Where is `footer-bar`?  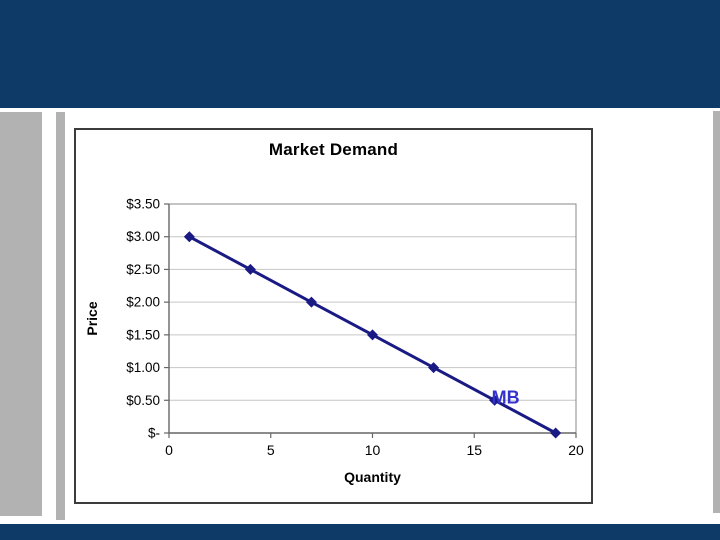
footer-bar is located at coordinates (360, 532).